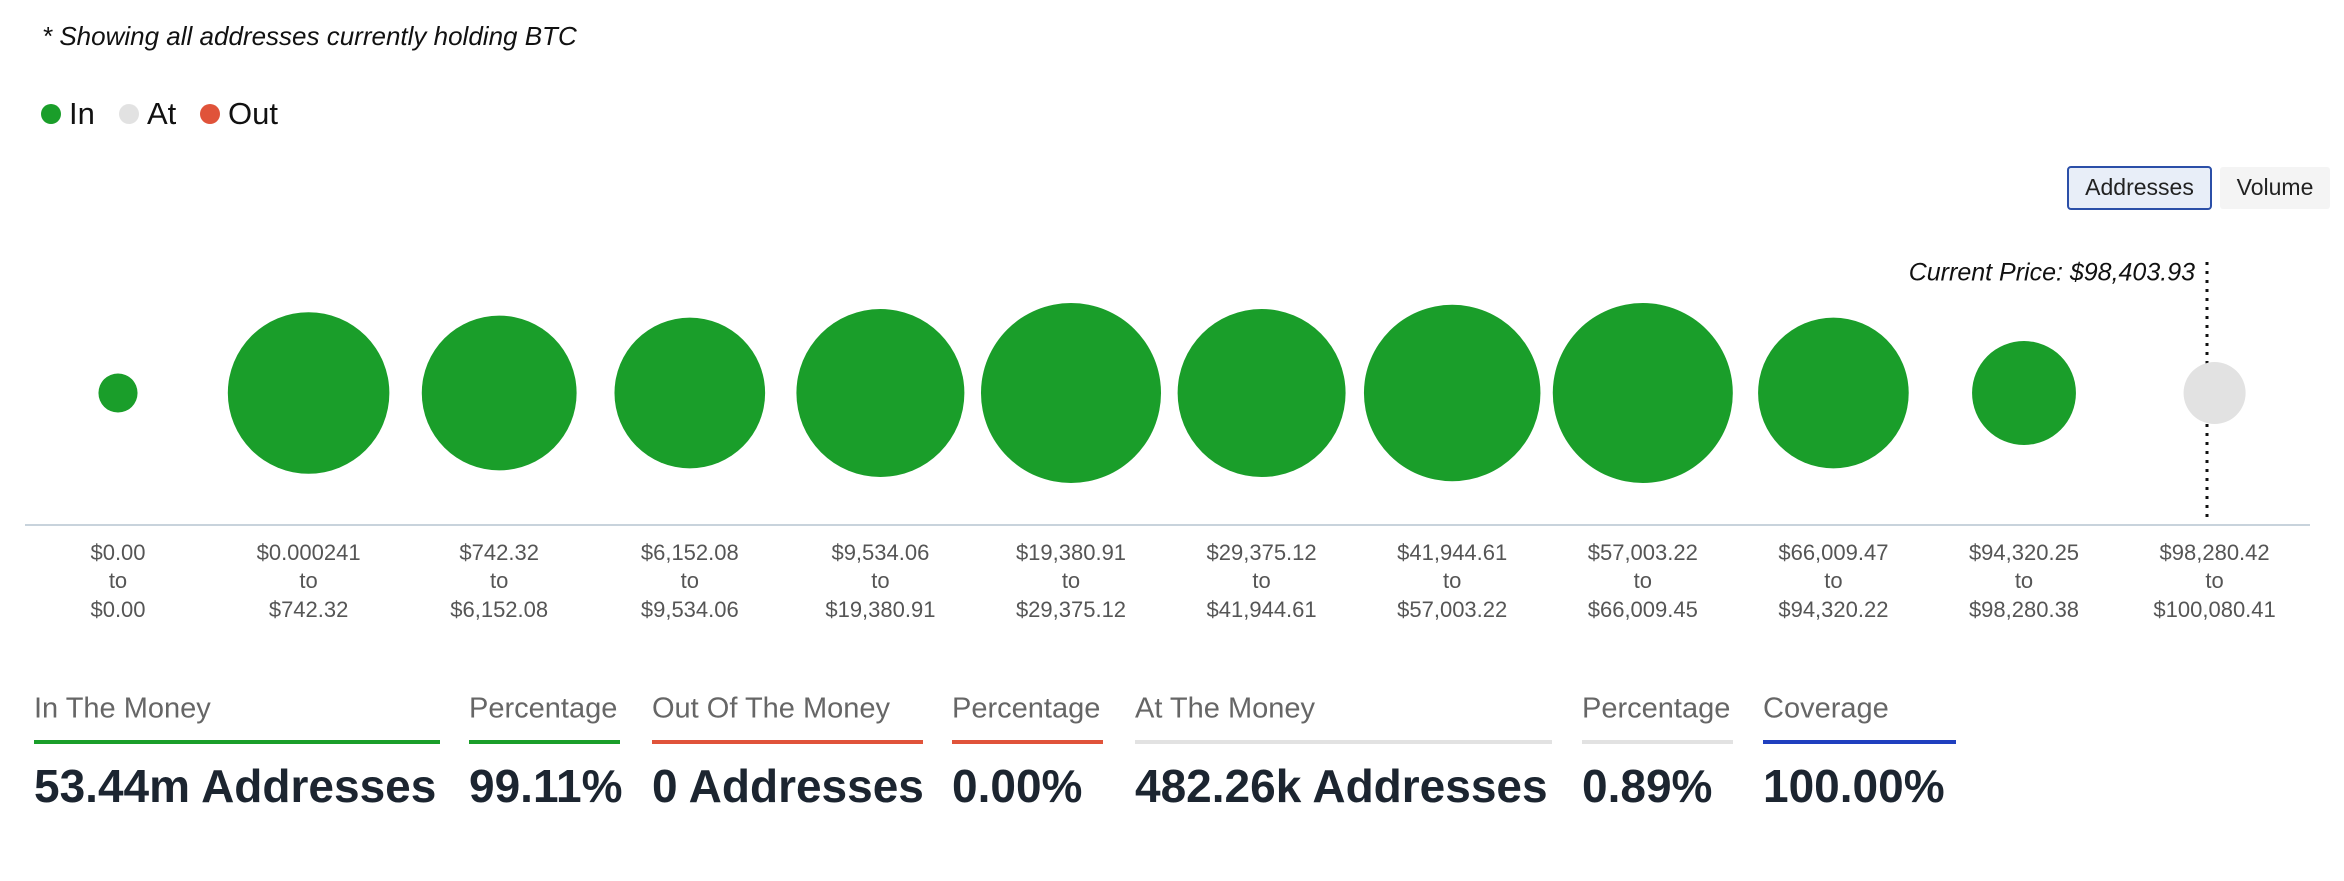 The height and width of the screenshot is (881, 2344). Describe the element at coordinates (2215, 552) in the screenshot. I see `range-from: $98,280.42` at that location.